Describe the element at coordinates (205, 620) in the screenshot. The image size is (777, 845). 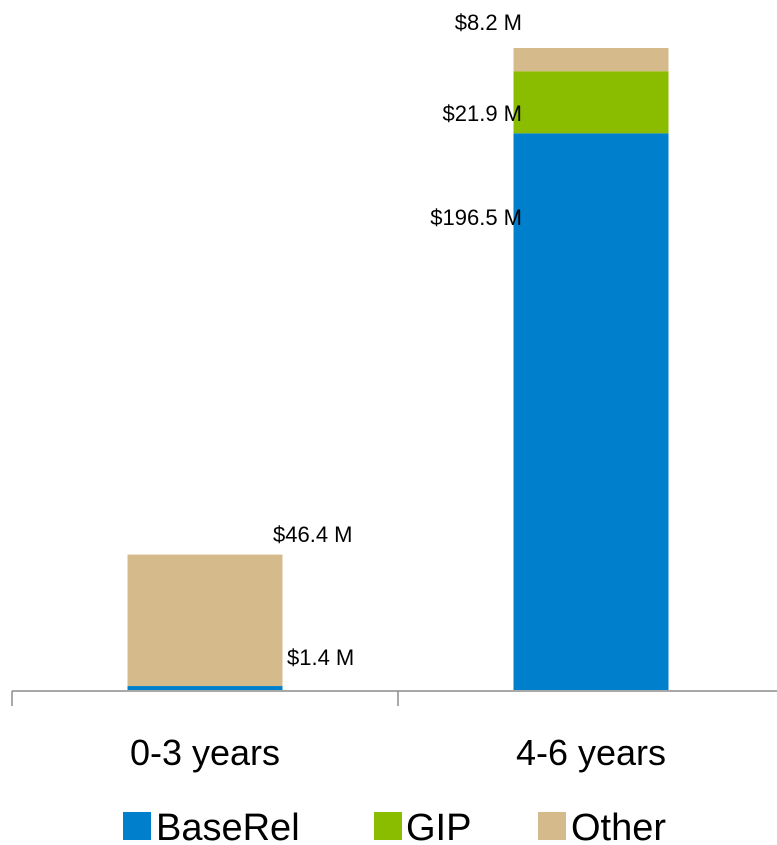
I see `bar-other-0-3-years` at that location.